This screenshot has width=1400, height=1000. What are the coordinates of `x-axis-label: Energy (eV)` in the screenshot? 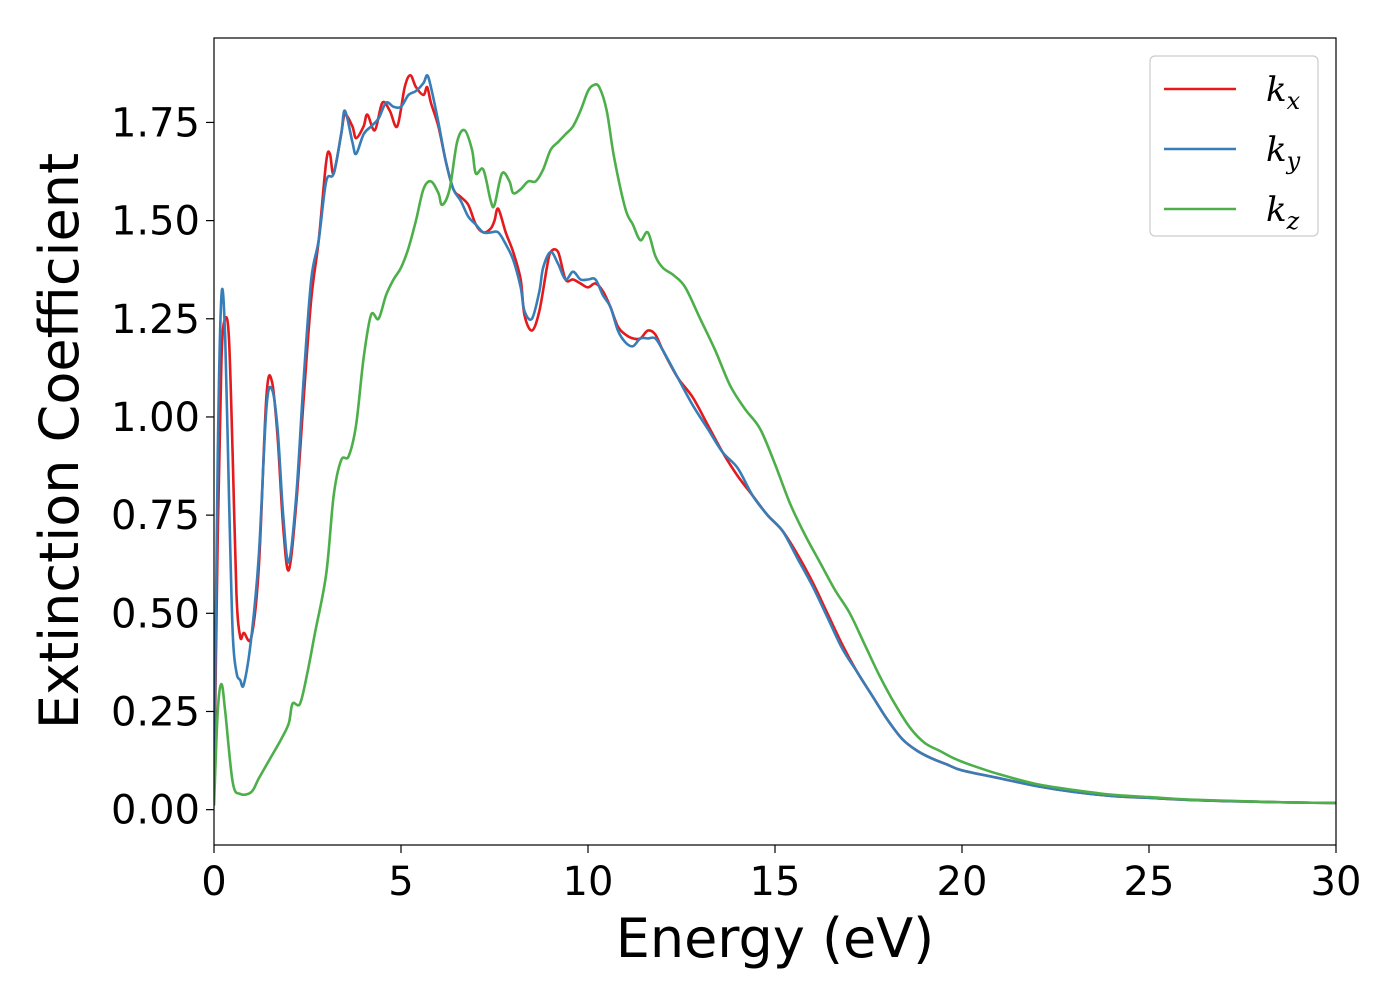 It's located at (775, 938).